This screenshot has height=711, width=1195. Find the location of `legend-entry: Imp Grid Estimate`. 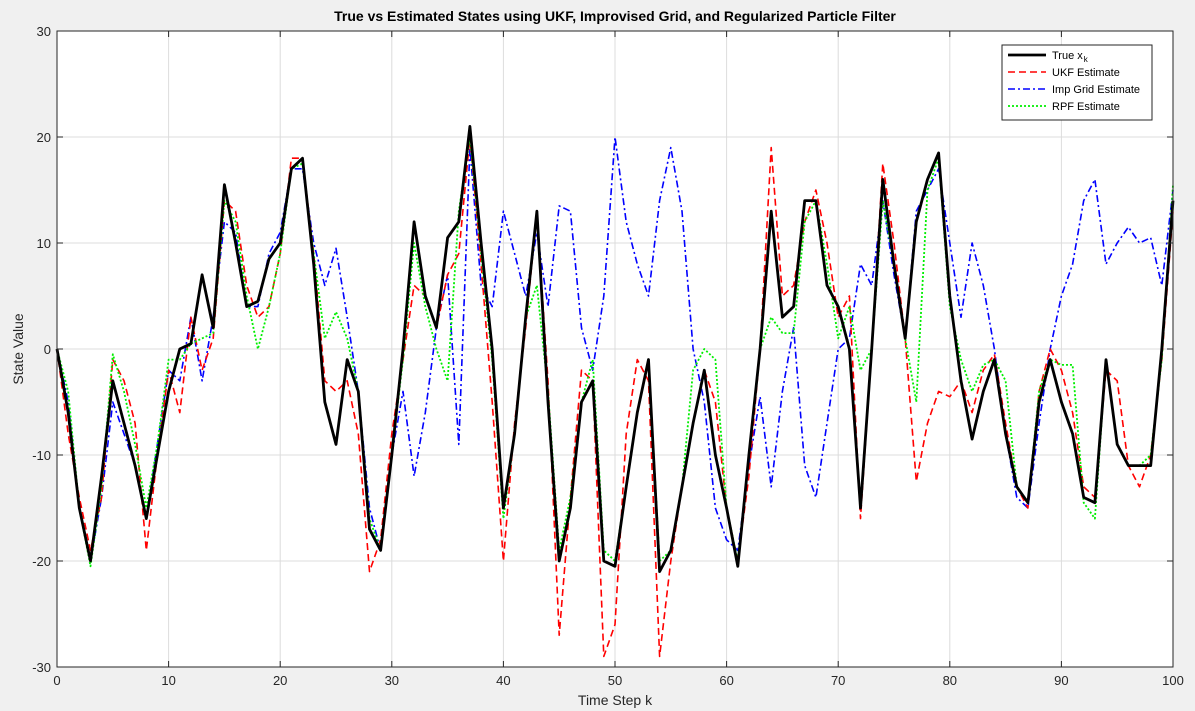

legend-entry: Imp Grid Estimate is located at coordinates (1096, 90).